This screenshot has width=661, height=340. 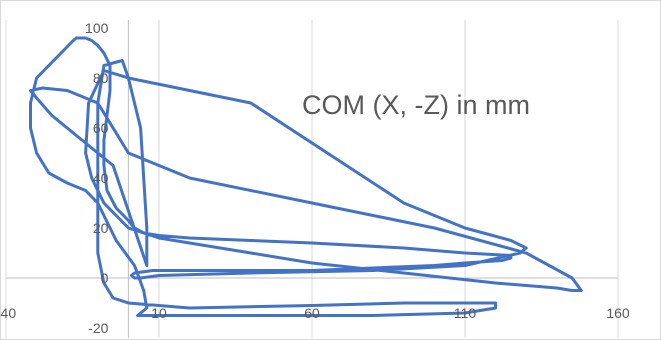 What do you see at coordinates (465, 313) in the screenshot?
I see `x-tick-label: 110` at bounding box center [465, 313].